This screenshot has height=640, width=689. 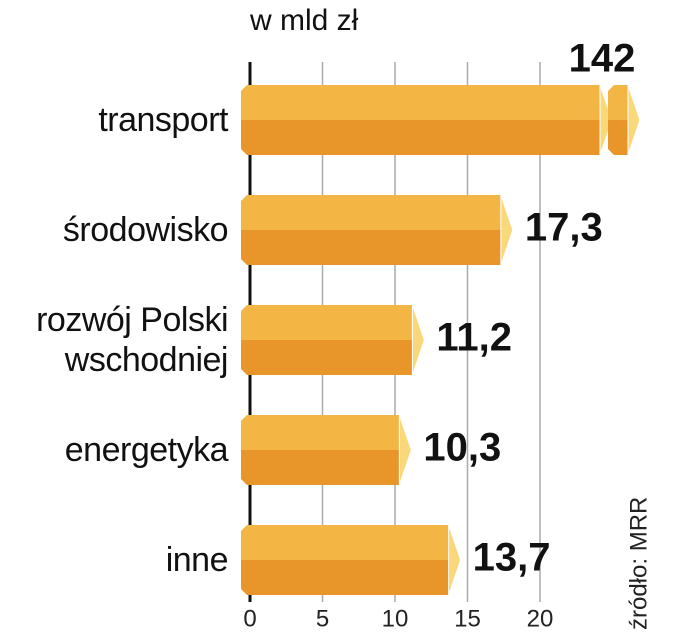 I want to click on category-label: energetyka, so click(x=146, y=450).